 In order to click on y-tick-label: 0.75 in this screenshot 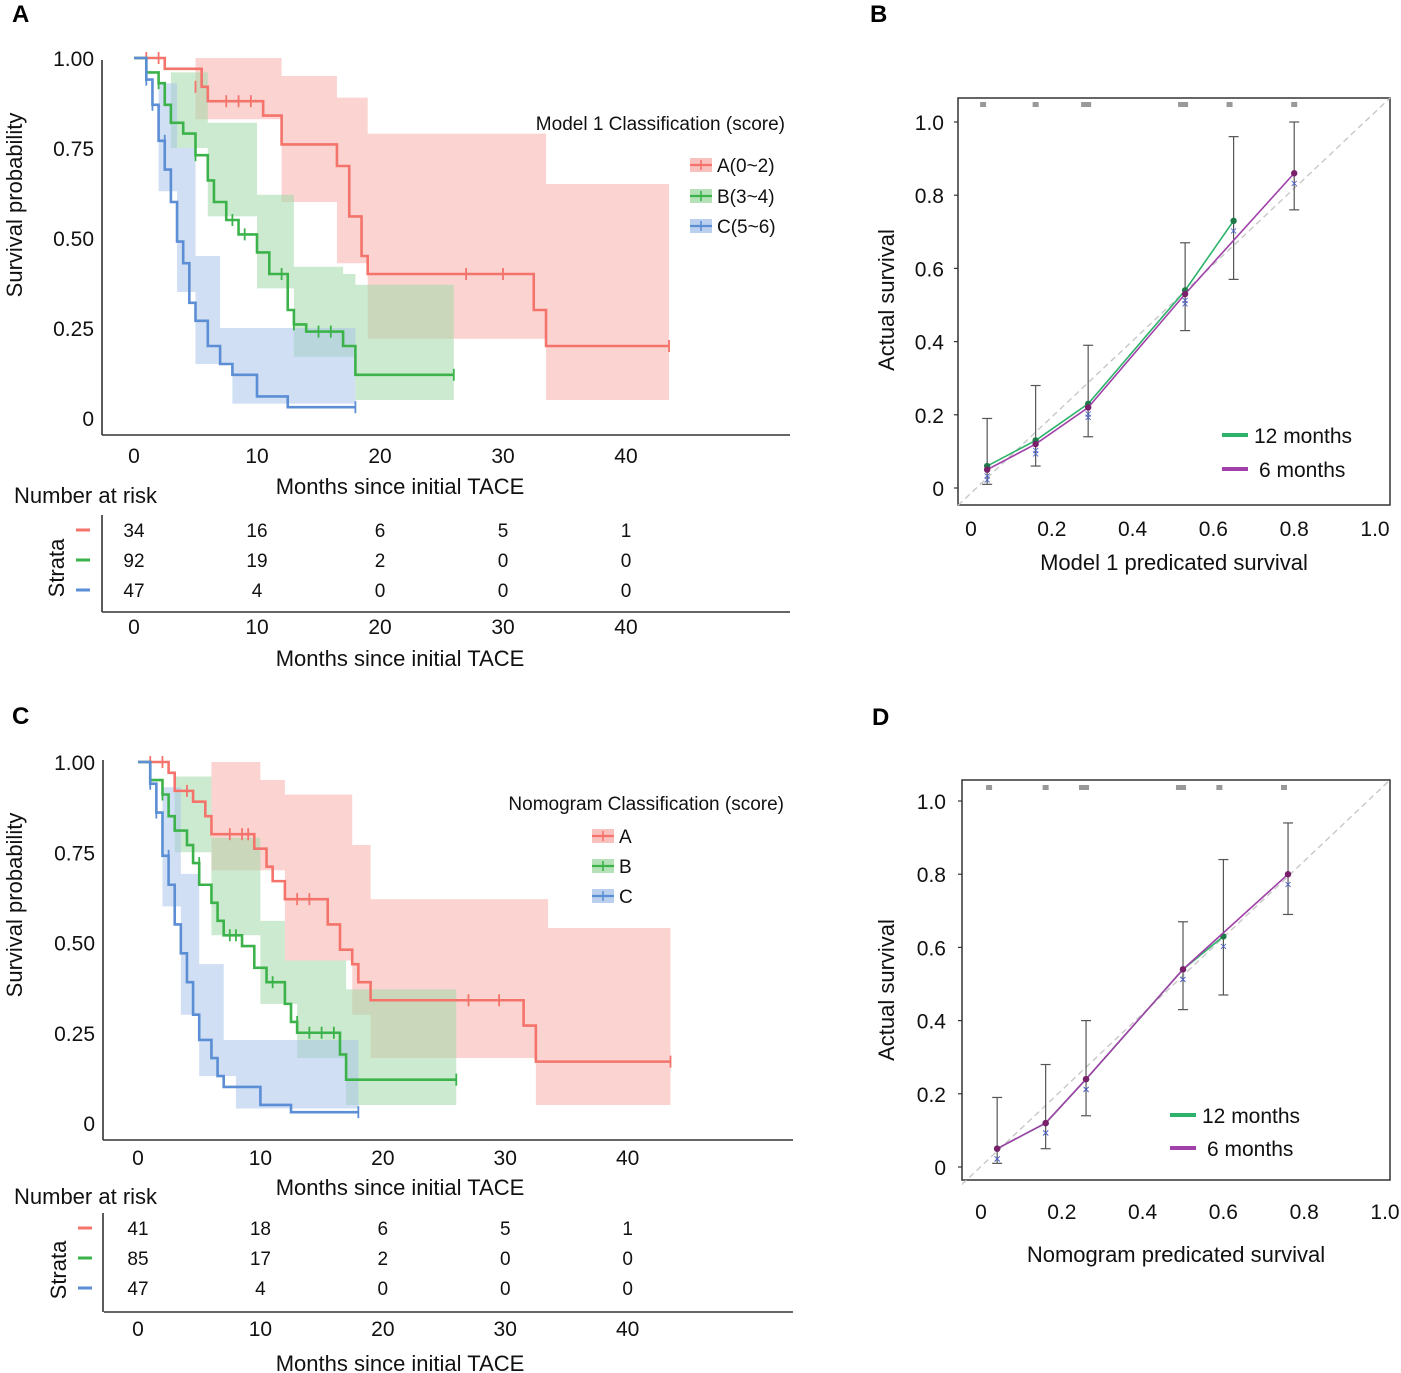, I will do `click(73, 149)`.